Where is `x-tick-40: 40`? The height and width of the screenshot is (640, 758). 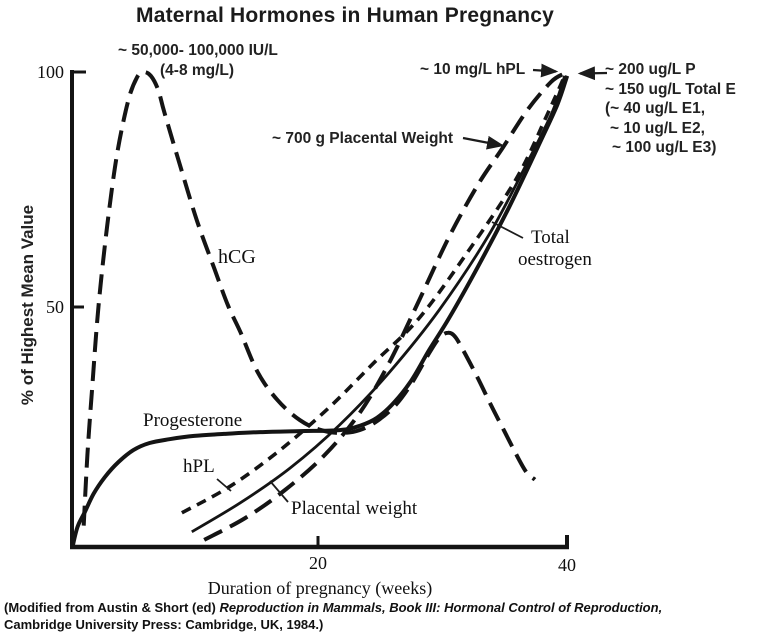 x-tick-40: 40 is located at coordinates (567, 565).